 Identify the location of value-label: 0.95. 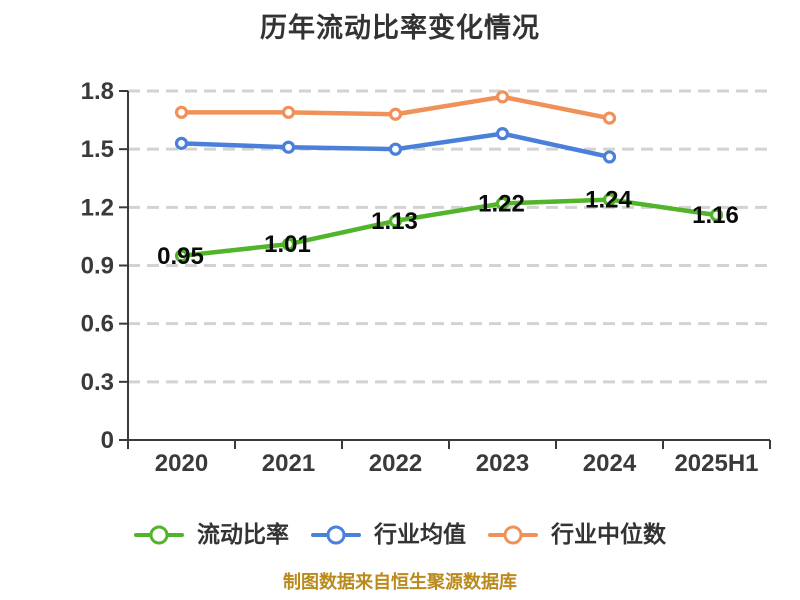
(180, 256).